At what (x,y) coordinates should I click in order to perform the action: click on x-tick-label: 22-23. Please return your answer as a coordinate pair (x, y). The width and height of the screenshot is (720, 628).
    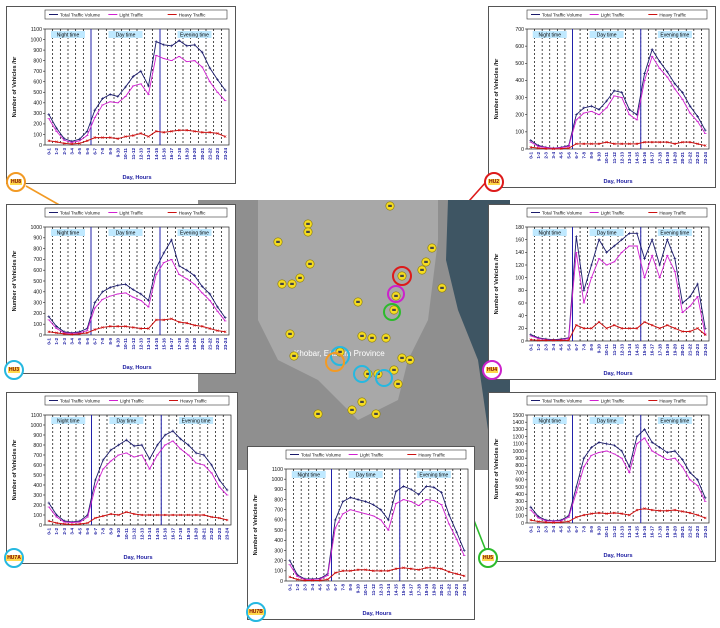
    Looking at the image, I should click on (217, 344).